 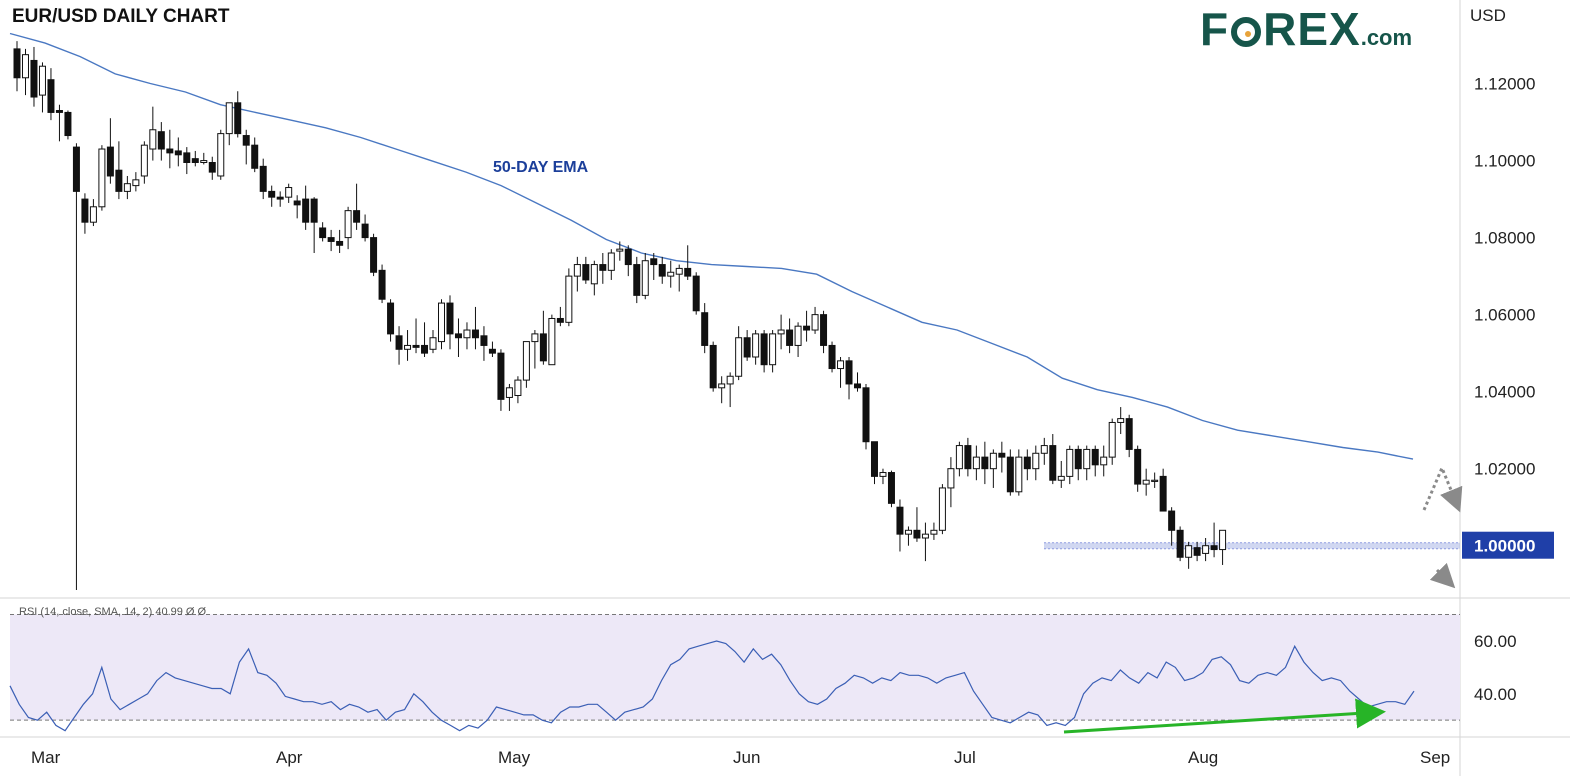 What do you see at coordinates (1224, 716) in the screenshot?
I see `divergence-arrow` at bounding box center [1224, 716].